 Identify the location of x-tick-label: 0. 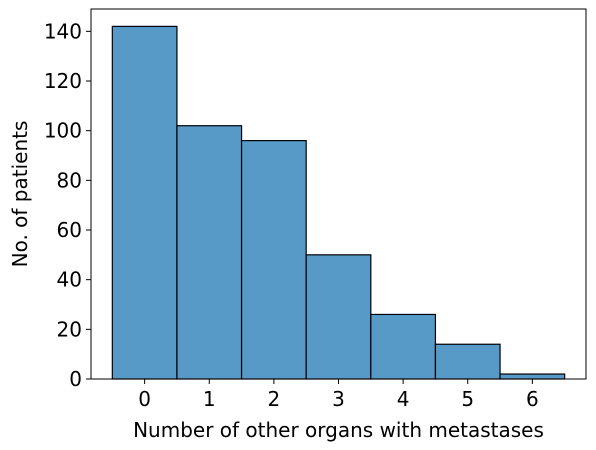
(144, 399).